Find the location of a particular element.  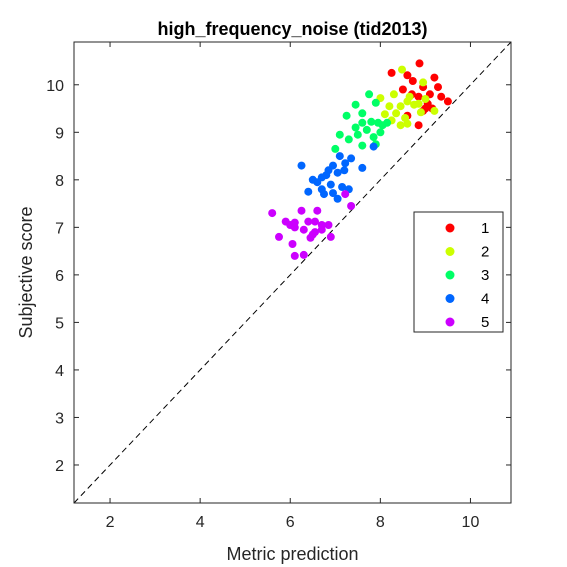

y-axis-label: Subjective score is located at coordinates (26, 272).